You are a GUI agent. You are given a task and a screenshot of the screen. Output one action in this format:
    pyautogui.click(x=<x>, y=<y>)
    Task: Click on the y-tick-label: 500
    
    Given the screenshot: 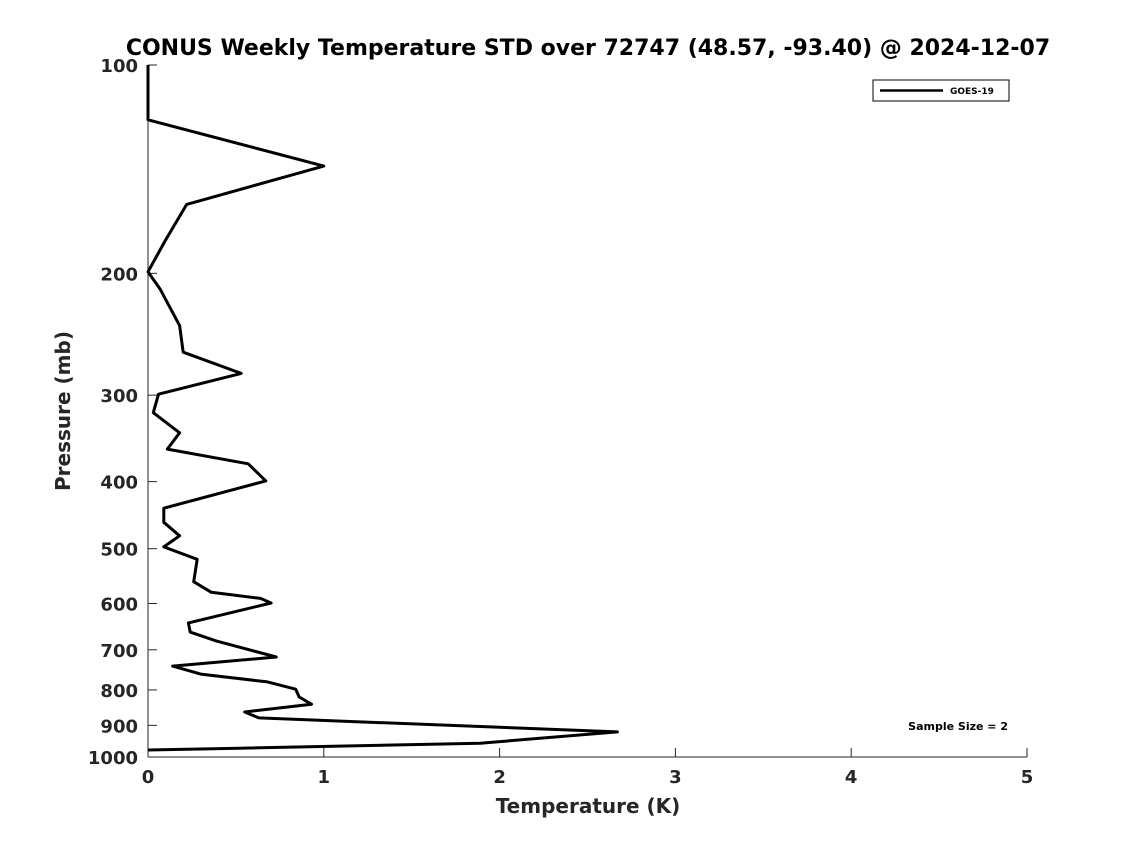 What is the action you would take?
    pyautogui.click(x=119, y=550)
    